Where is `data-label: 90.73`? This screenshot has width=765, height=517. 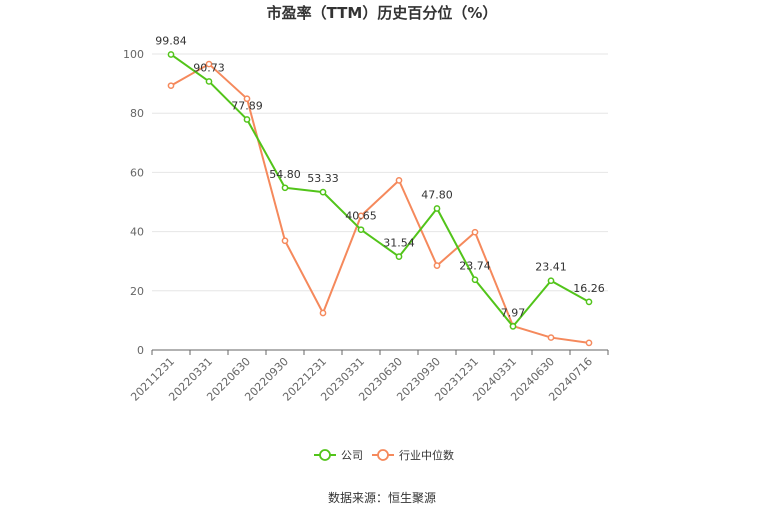 data-label: 90.73 is located at coordinates (209, 67).